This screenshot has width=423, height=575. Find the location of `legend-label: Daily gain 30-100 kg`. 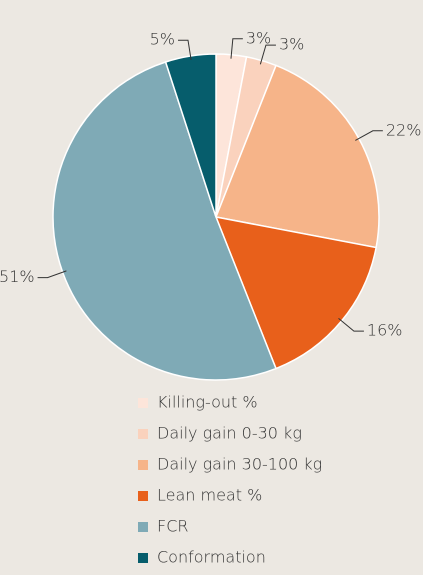

legend-label: Daily gain 30-100 kg is located at coordinates (239, 464).